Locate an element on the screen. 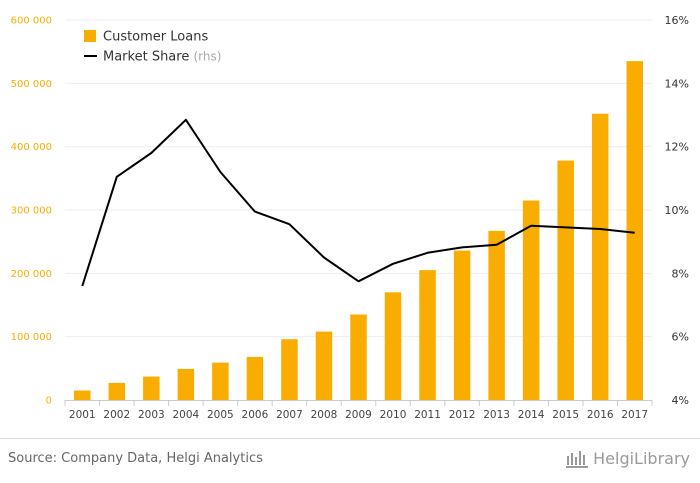 This screenshot has width=700, height=483. x-tick-label: 2005 is located at coordinates (220, 415).